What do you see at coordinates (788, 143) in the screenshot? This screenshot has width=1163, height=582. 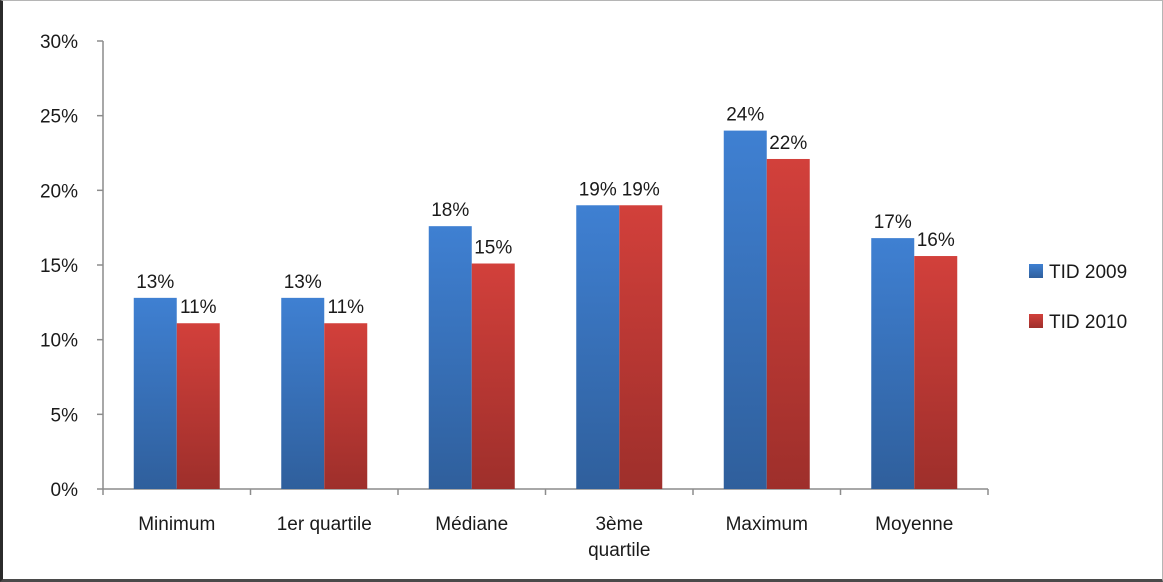 I see `data-label: 22%` at bounding box center [788, 143].